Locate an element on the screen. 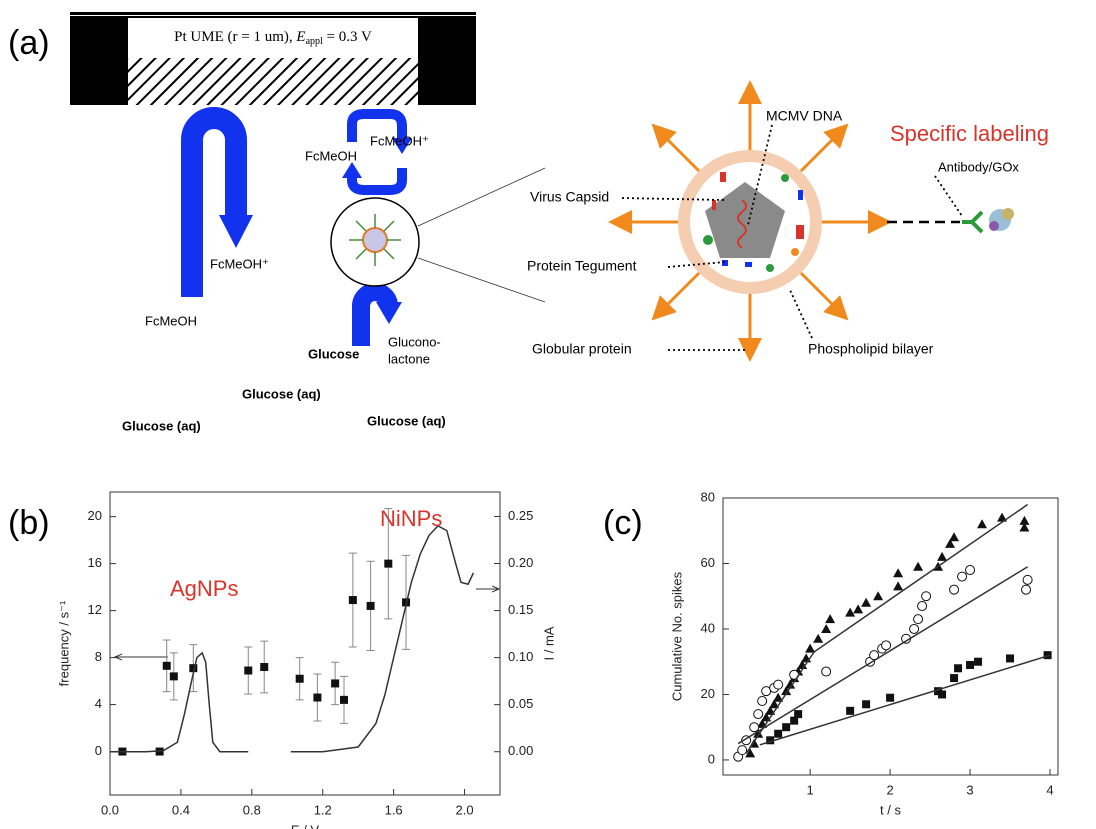 The image size is (1096, 829). x-tick-label: 0.0 is located at coordinates (110, 809).